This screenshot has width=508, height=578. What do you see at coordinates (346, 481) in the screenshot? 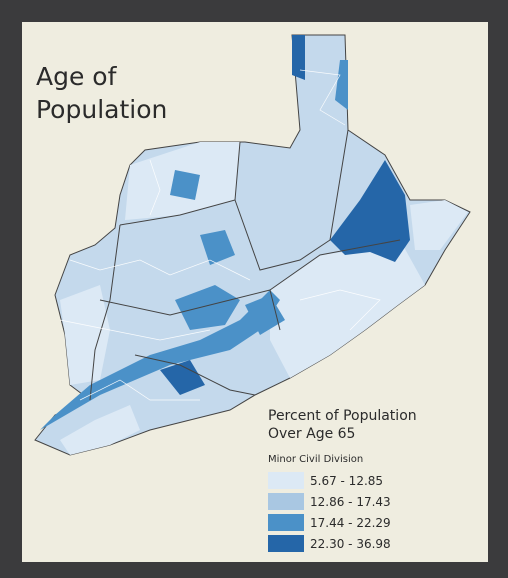
I see `legend-label: 5.67 - 12.85` at bounding box center [346, 481].